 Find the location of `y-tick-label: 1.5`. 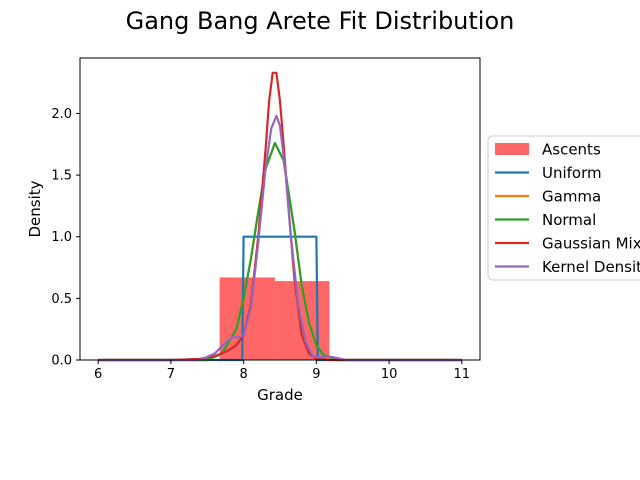

y-tick-label: 1.5 is located at coordinates (61, 176).